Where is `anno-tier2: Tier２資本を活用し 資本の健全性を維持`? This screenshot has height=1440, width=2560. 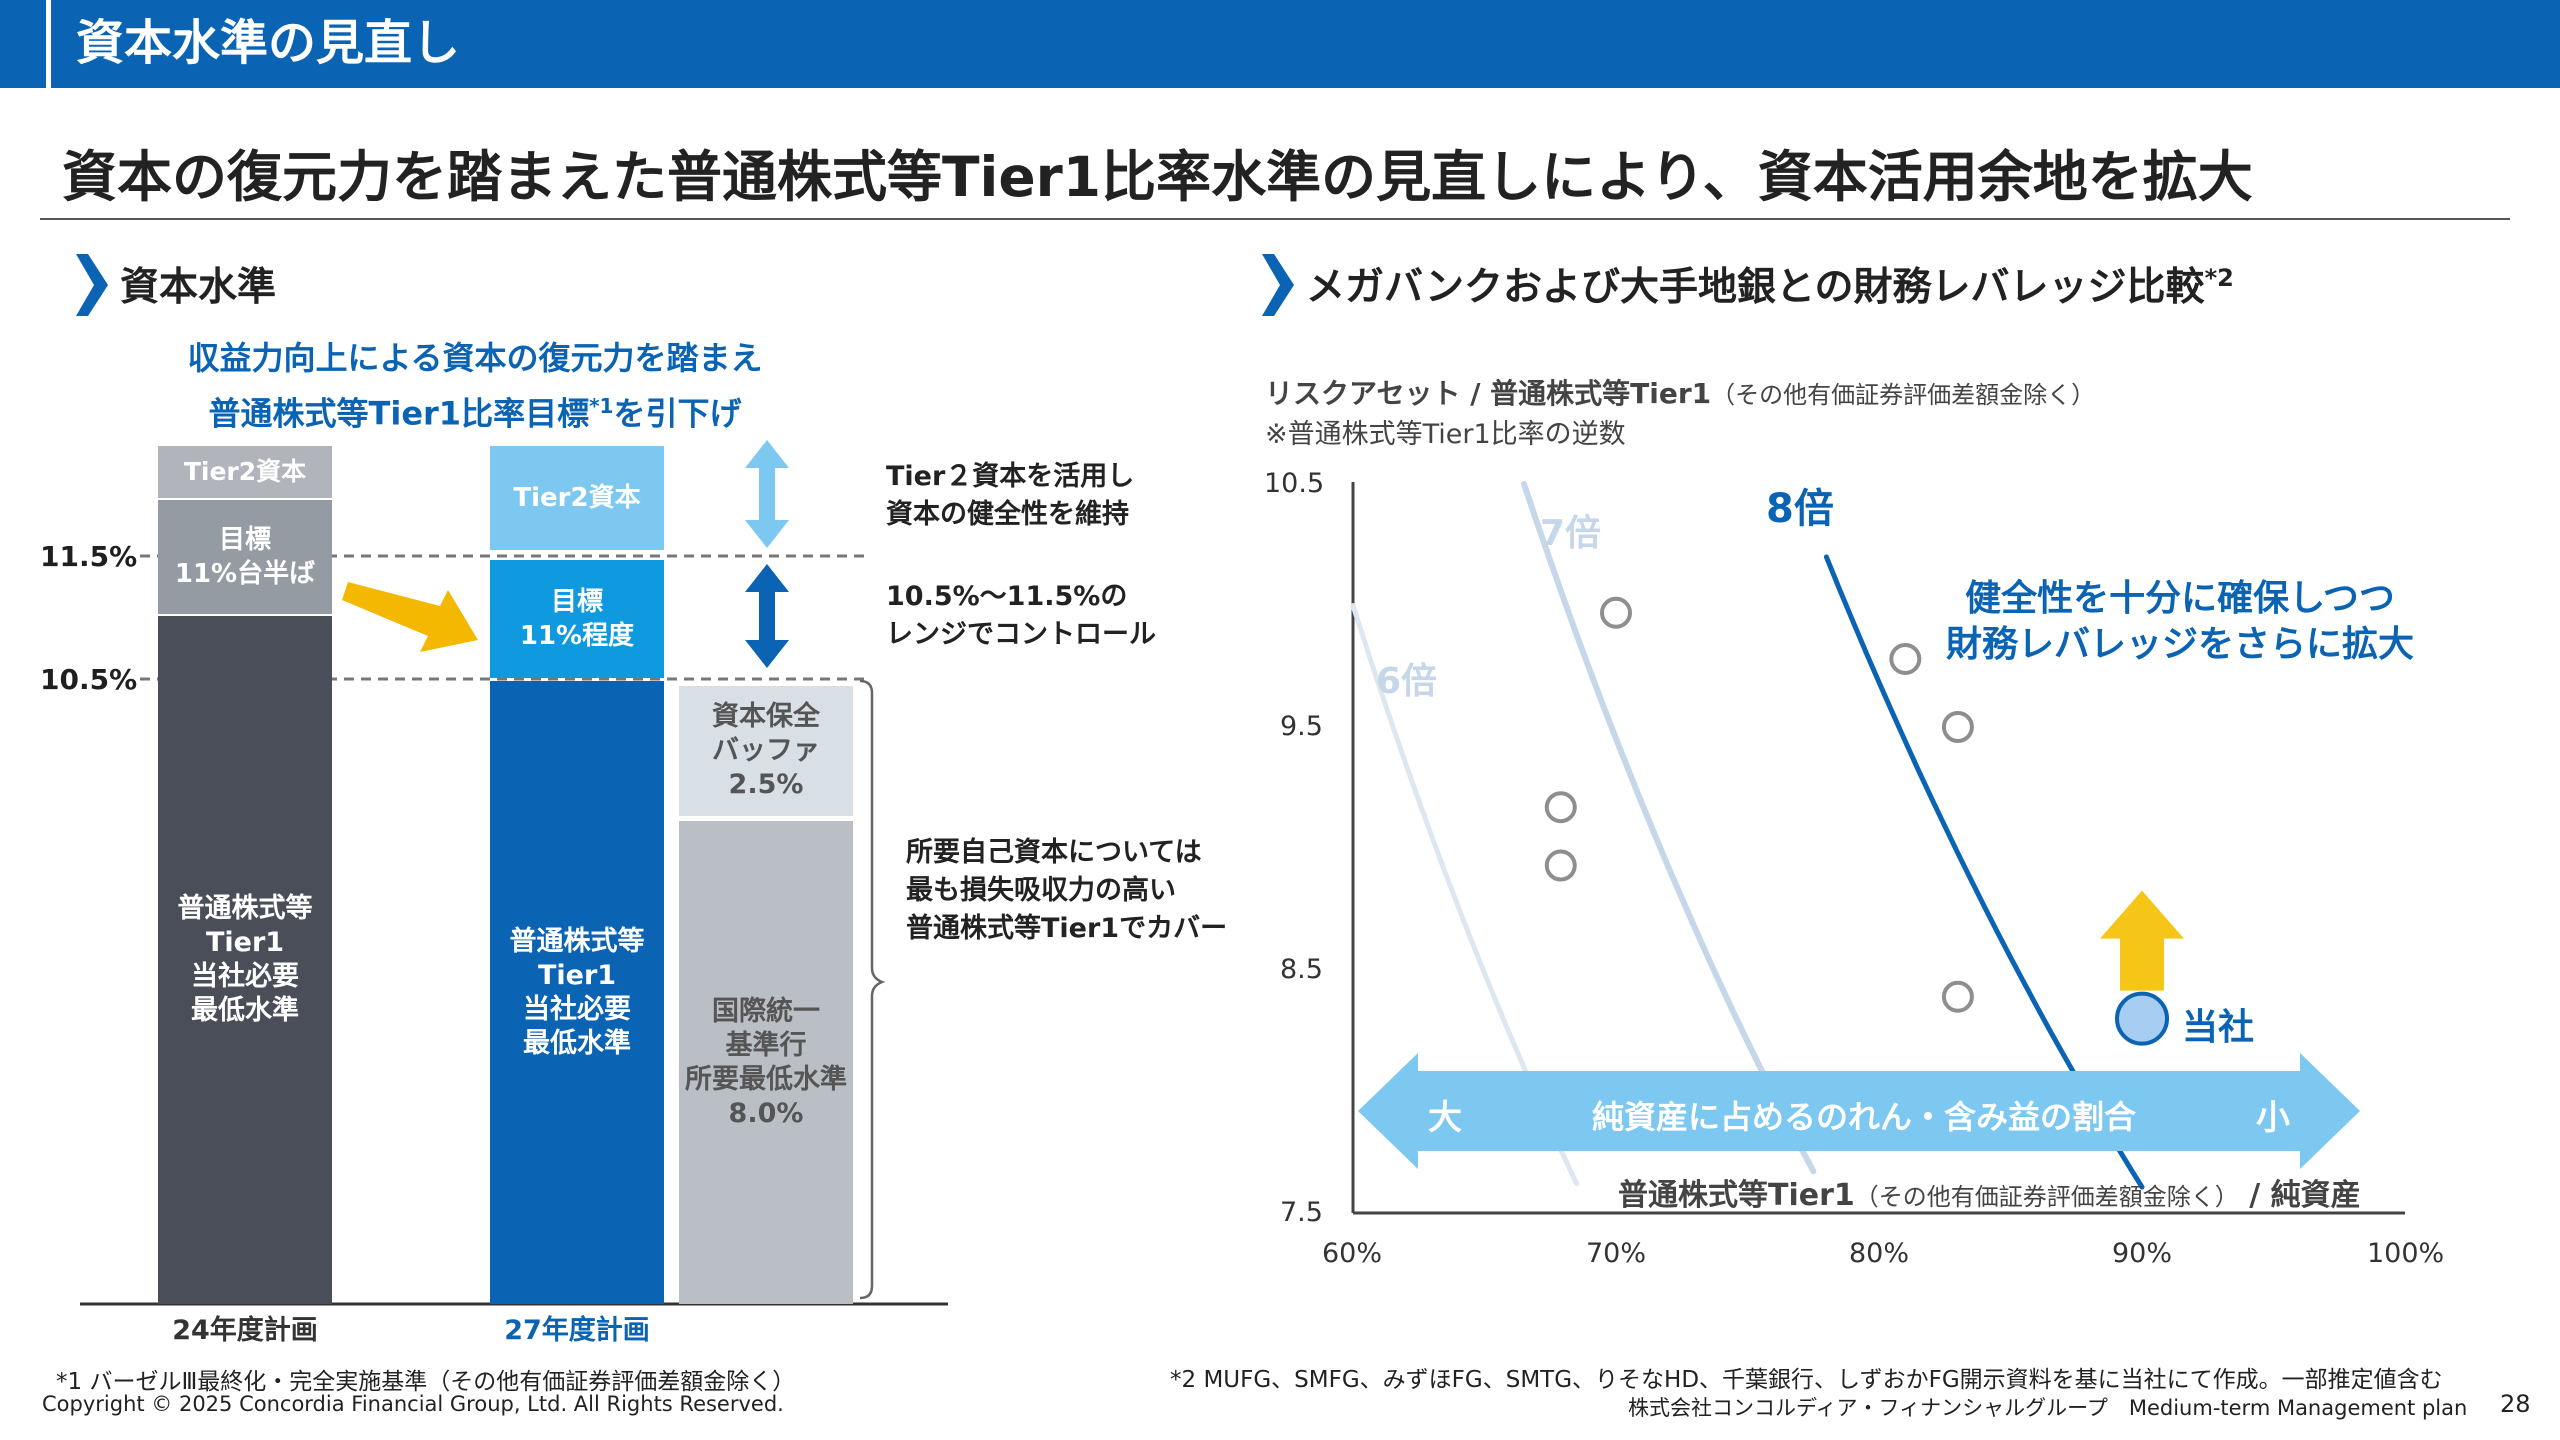 anno-tier2: Tier２資本を活用し 資本の健全性を維持 is located at coordinates (1010, 496).